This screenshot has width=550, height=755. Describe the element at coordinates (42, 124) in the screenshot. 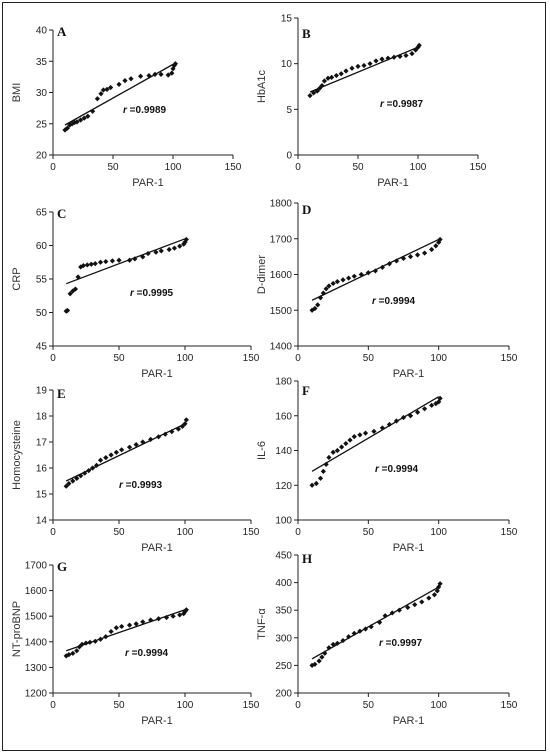

I see `y-tick-label: 25` at that location.